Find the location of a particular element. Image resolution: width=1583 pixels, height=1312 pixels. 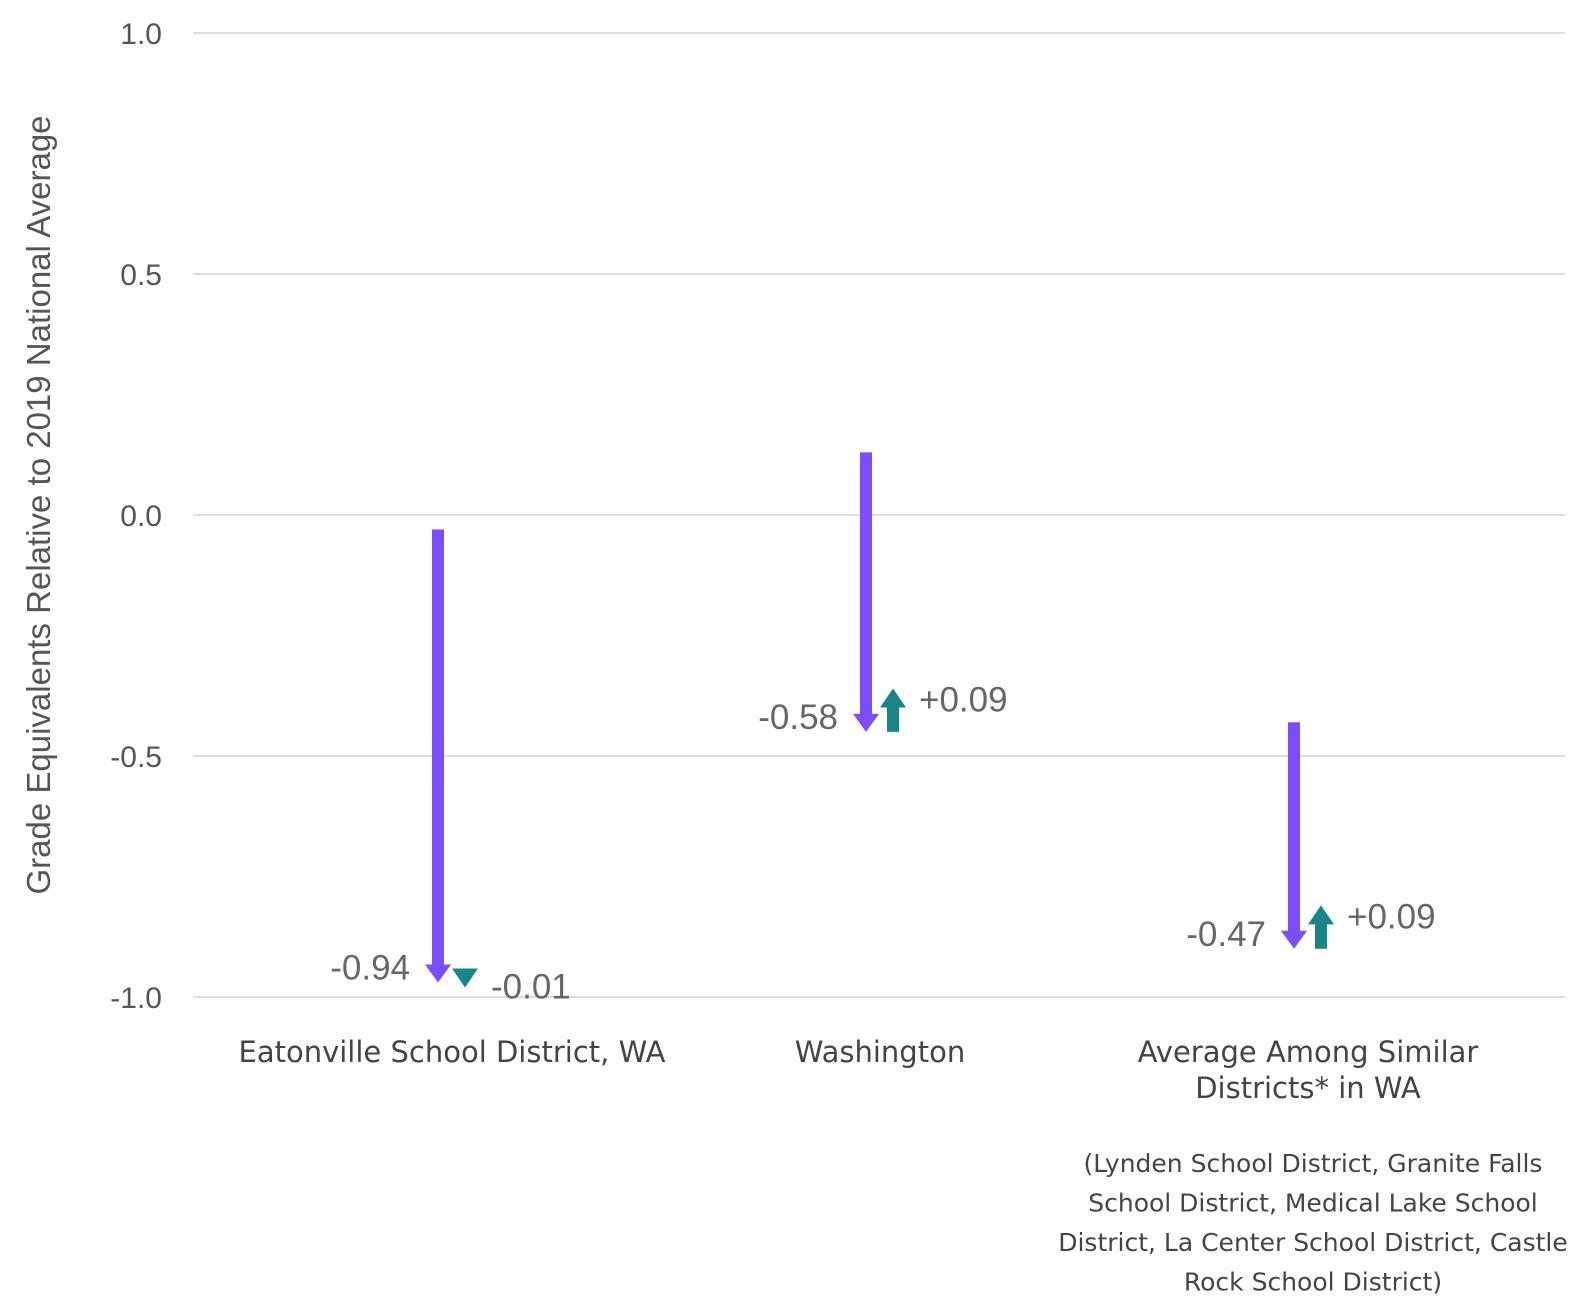

change-value-label: -0.01 is located at coordinates (531, 987).